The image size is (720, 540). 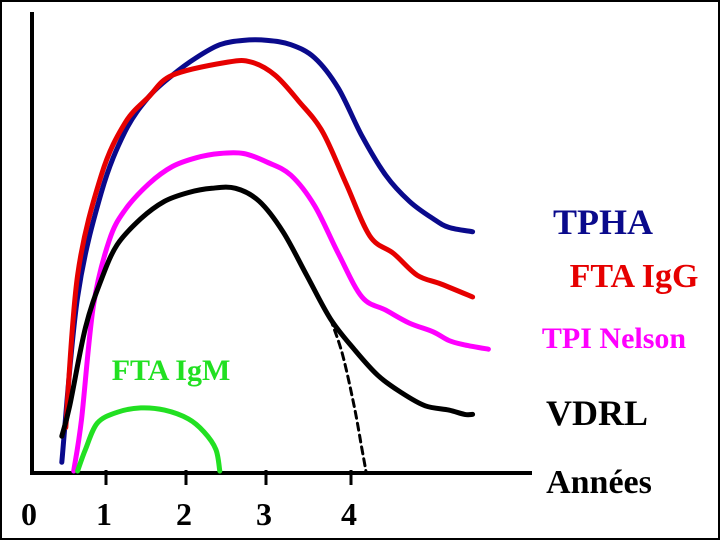 I want to click on x-tick-label-0: 0, so click(x=29, y=514).